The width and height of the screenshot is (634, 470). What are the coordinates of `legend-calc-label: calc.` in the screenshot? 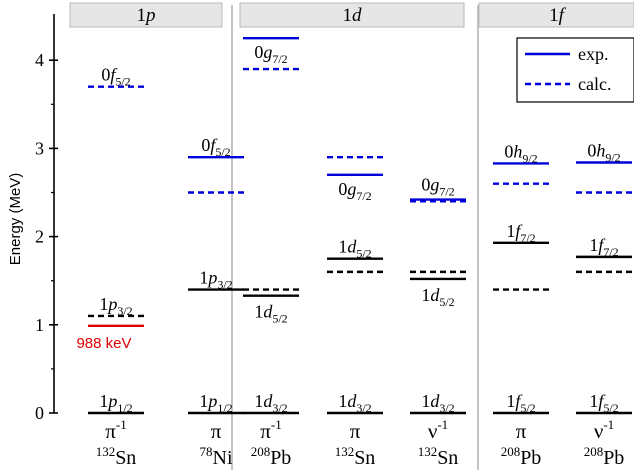 It's located at (594, 84).